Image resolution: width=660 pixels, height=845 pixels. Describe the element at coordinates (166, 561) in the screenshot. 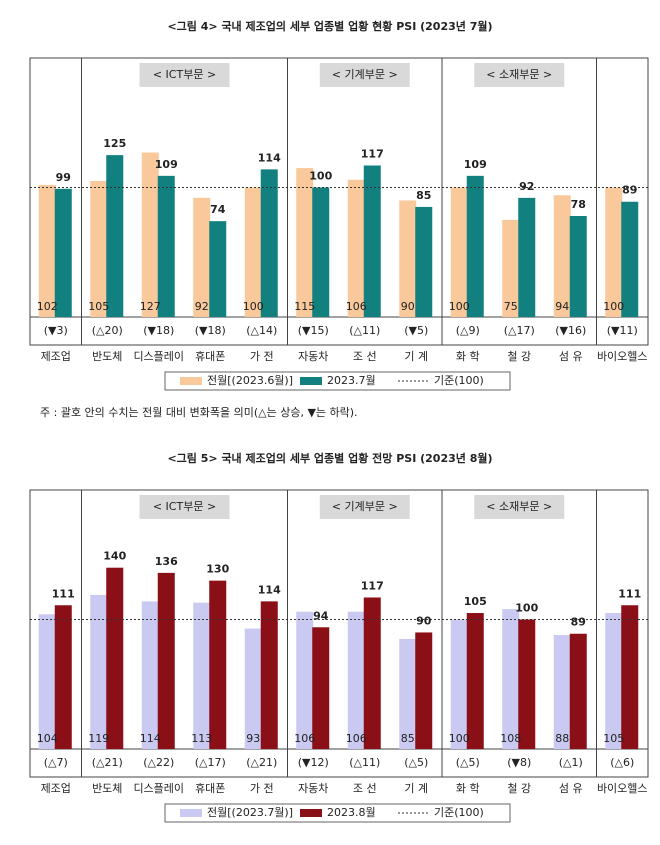

I see `current-value-label: 136` at that location.